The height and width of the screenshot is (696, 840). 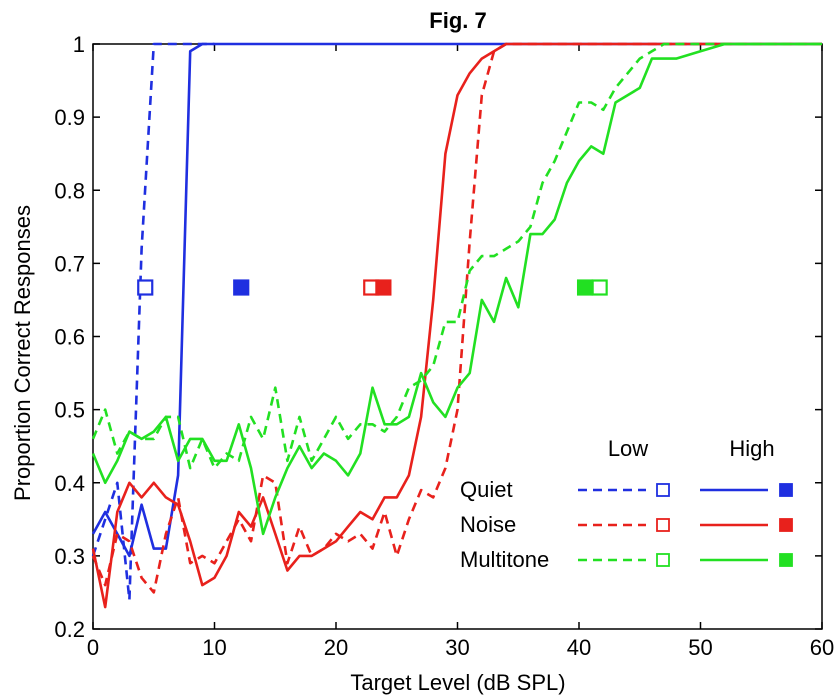 What do you see at coordinates (486, 489) in the screenshot?
I see `legend-label-quiet: Quiet` at bounding box center [486, 489].